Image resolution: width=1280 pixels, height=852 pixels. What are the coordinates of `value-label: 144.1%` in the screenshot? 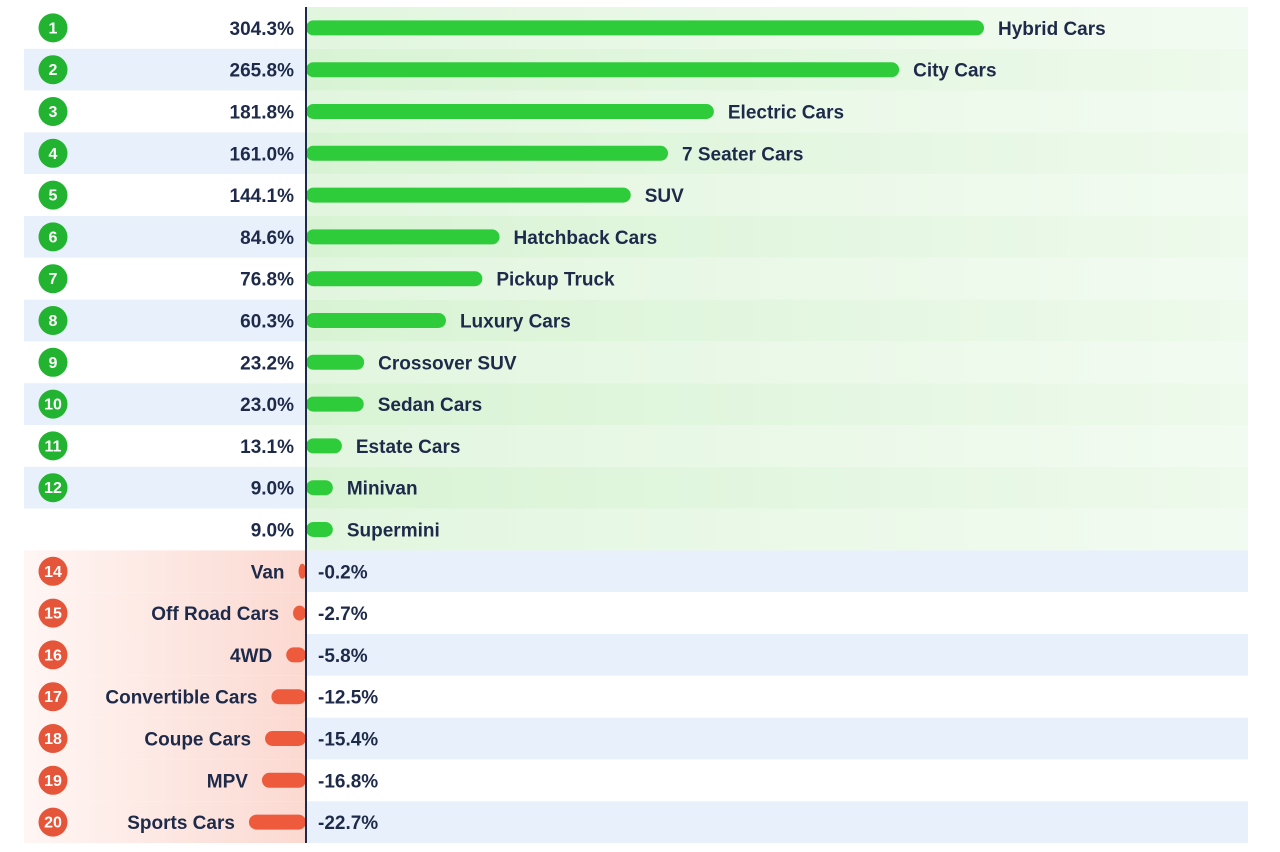 It's located at (262, 196).